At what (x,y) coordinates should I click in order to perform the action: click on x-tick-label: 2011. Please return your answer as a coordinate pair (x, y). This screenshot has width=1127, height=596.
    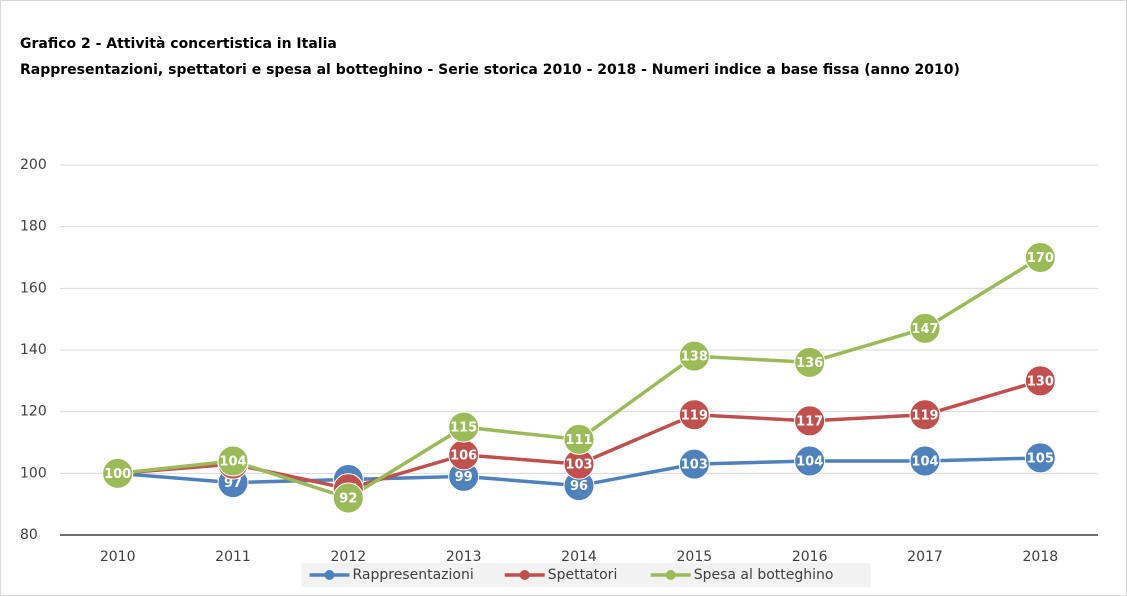
    Looking at the image, I should click on (233, 557).